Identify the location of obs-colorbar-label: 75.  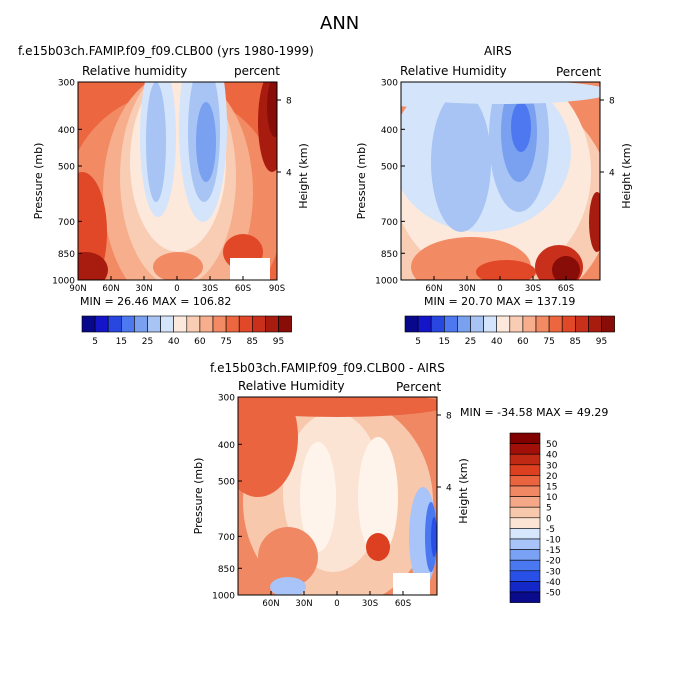
(548, 342).